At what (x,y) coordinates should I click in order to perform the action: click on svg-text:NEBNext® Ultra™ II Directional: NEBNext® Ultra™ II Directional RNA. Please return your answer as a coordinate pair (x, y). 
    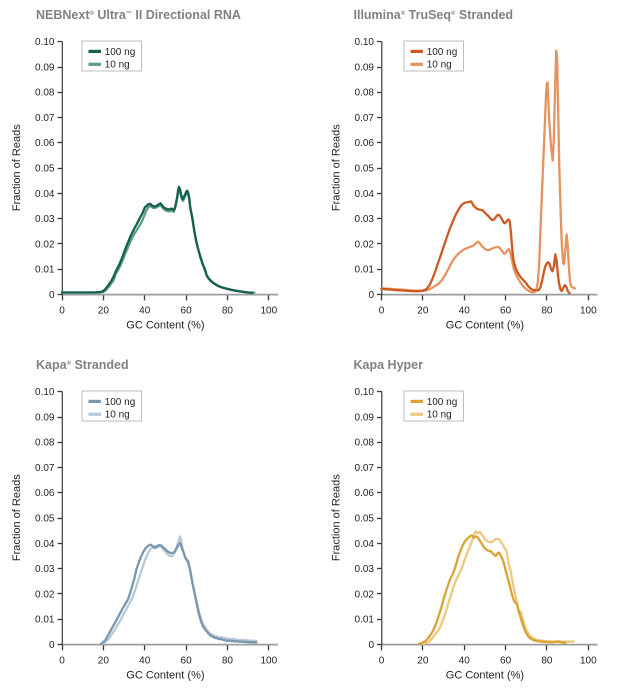
    Looking at the image, I should click on (138, 15).